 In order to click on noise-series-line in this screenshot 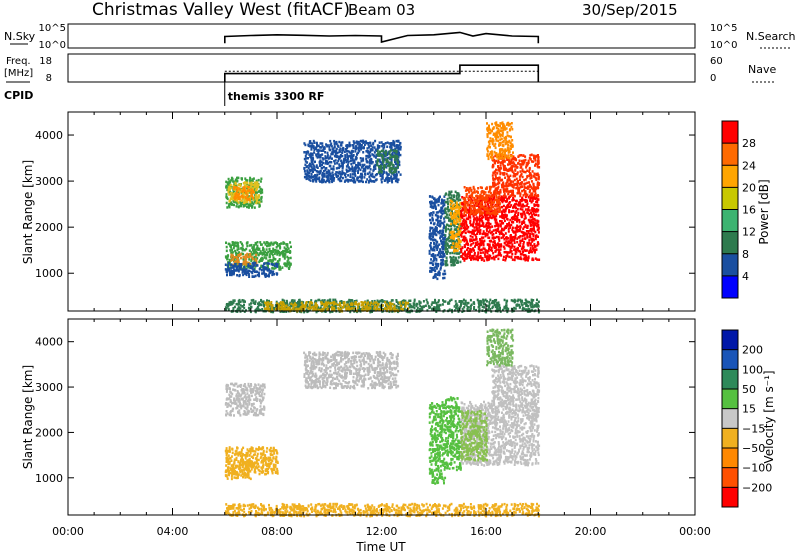, I will do `click(382, 37)`.